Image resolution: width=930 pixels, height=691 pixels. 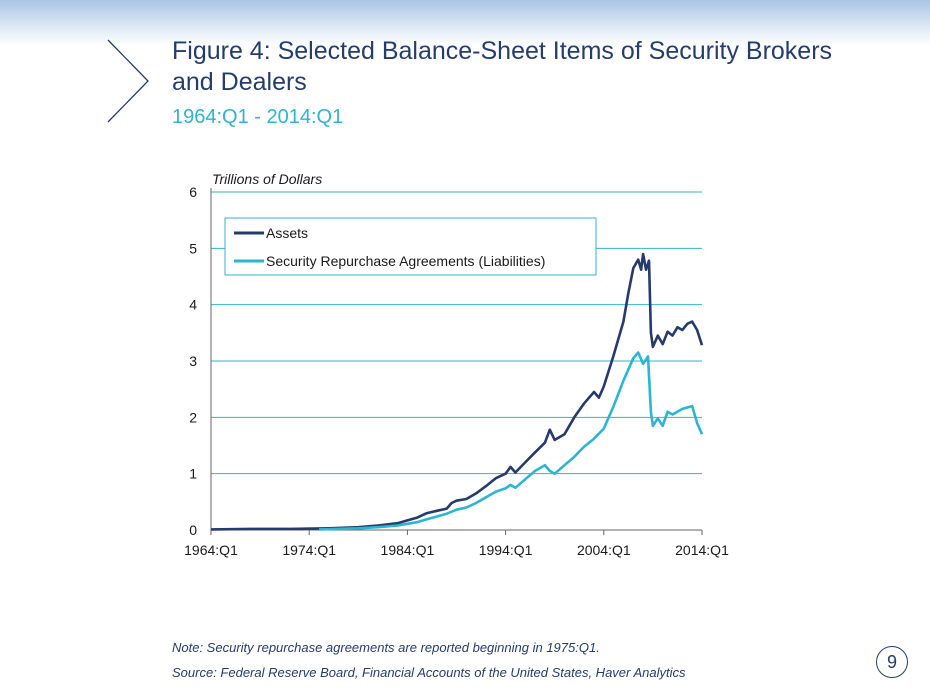 I want to click on y-tick-label: 4, so click(x=193, y=305).